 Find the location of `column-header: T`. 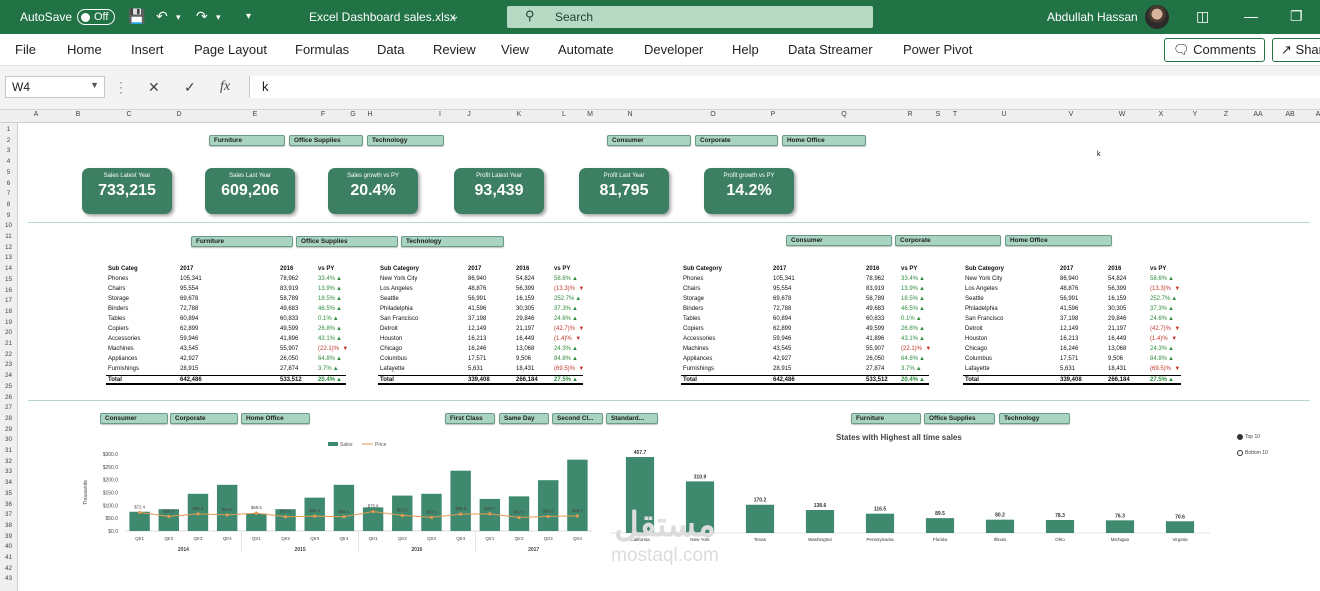

column-header: T is located at coordinates (955, 114).